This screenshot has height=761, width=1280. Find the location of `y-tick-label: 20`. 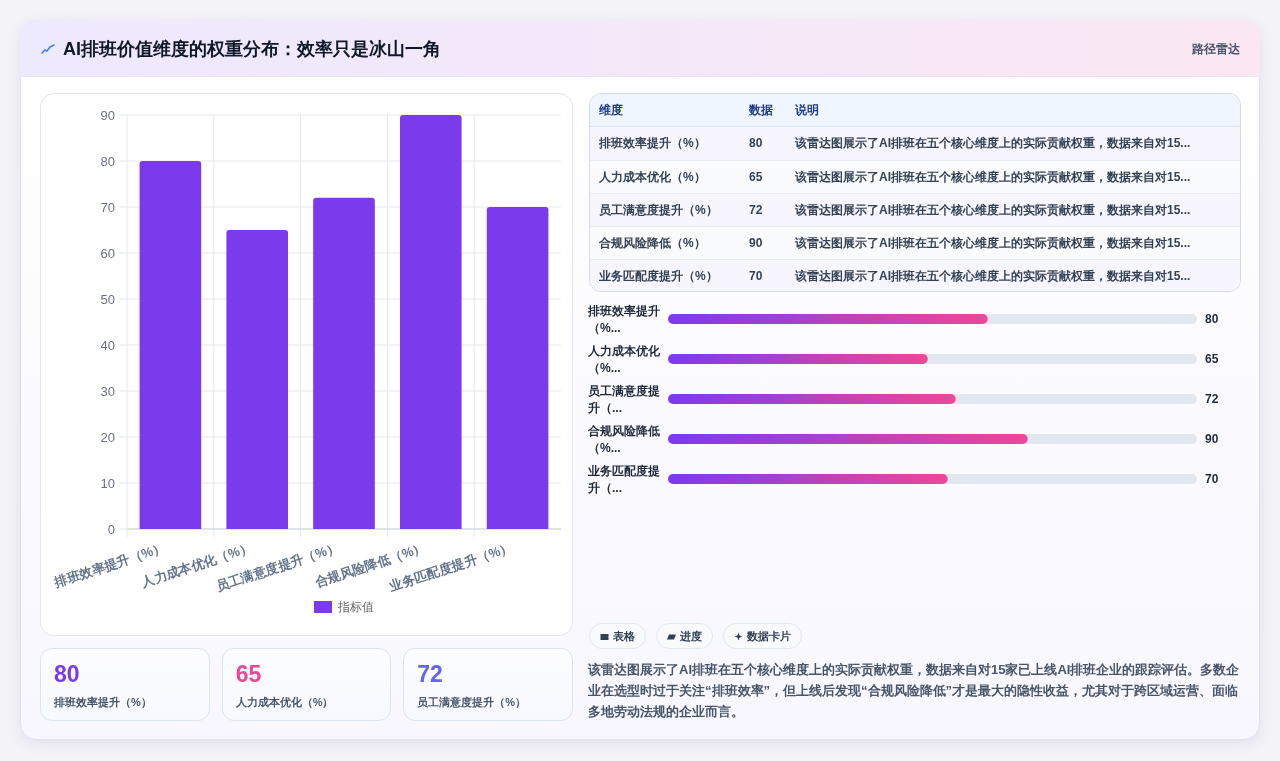

y-tick-label: 20 is located at coordinates (107, 437).